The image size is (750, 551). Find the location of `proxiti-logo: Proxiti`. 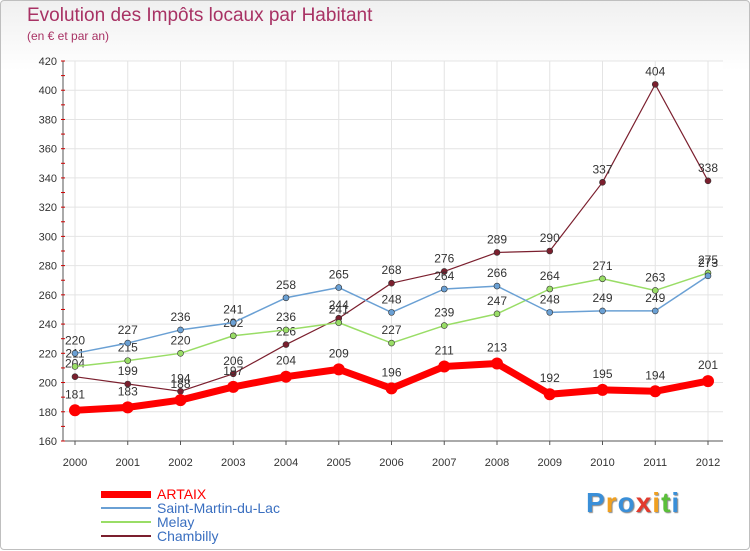

proxiti-logo: Proxiti is located at coordinates (633, 503).